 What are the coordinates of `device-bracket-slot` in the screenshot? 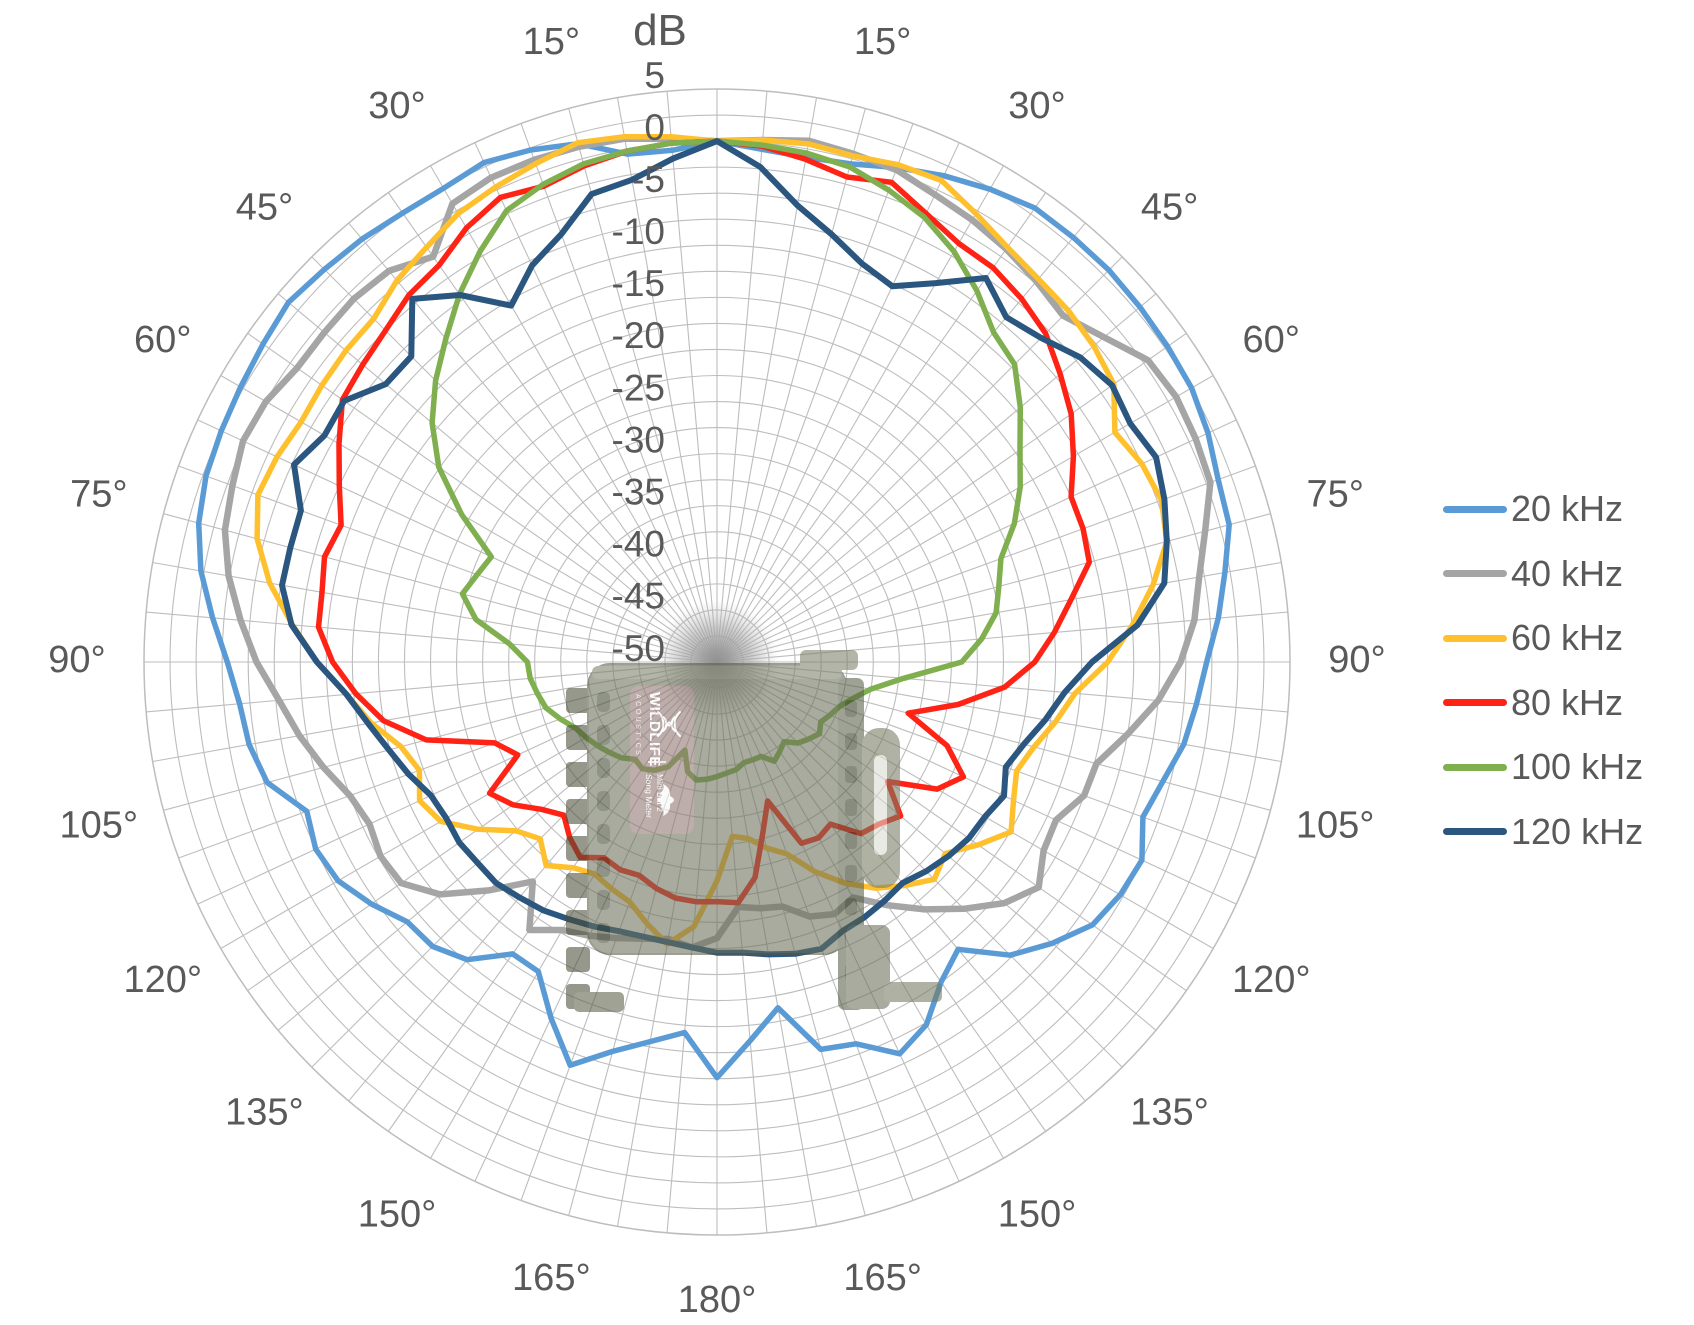 It's located at (880, 805).